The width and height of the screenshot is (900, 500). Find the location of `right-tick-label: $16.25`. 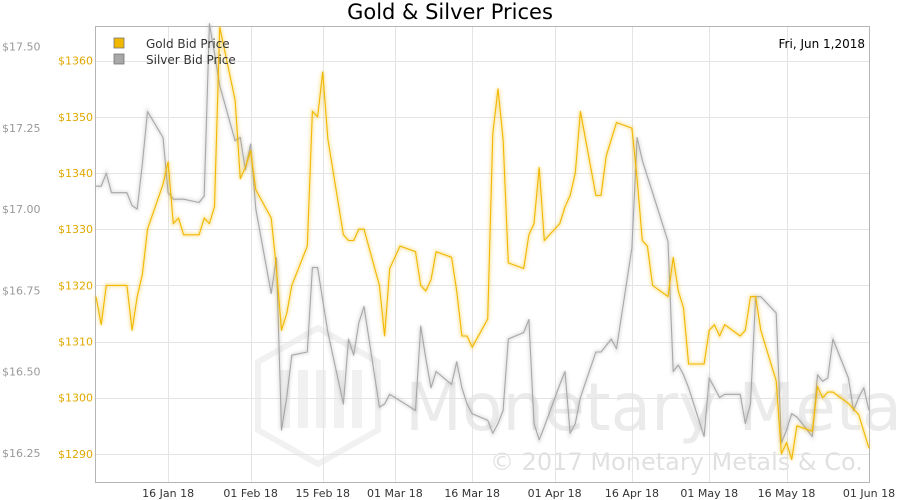

right-tick-label: $16.25 is located at coordinates (21, 453).